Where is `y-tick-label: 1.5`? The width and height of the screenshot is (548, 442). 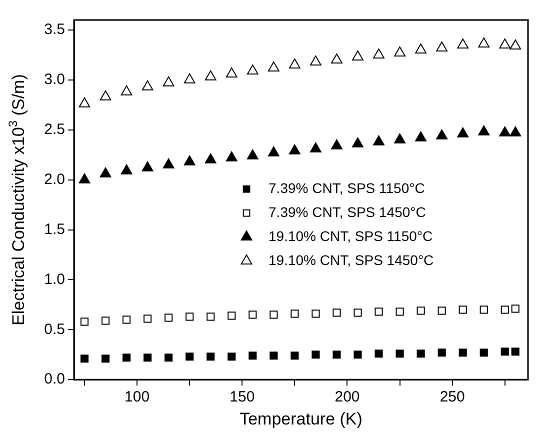
y-tick-label: 1.5 is located at coordinates (54, 229).